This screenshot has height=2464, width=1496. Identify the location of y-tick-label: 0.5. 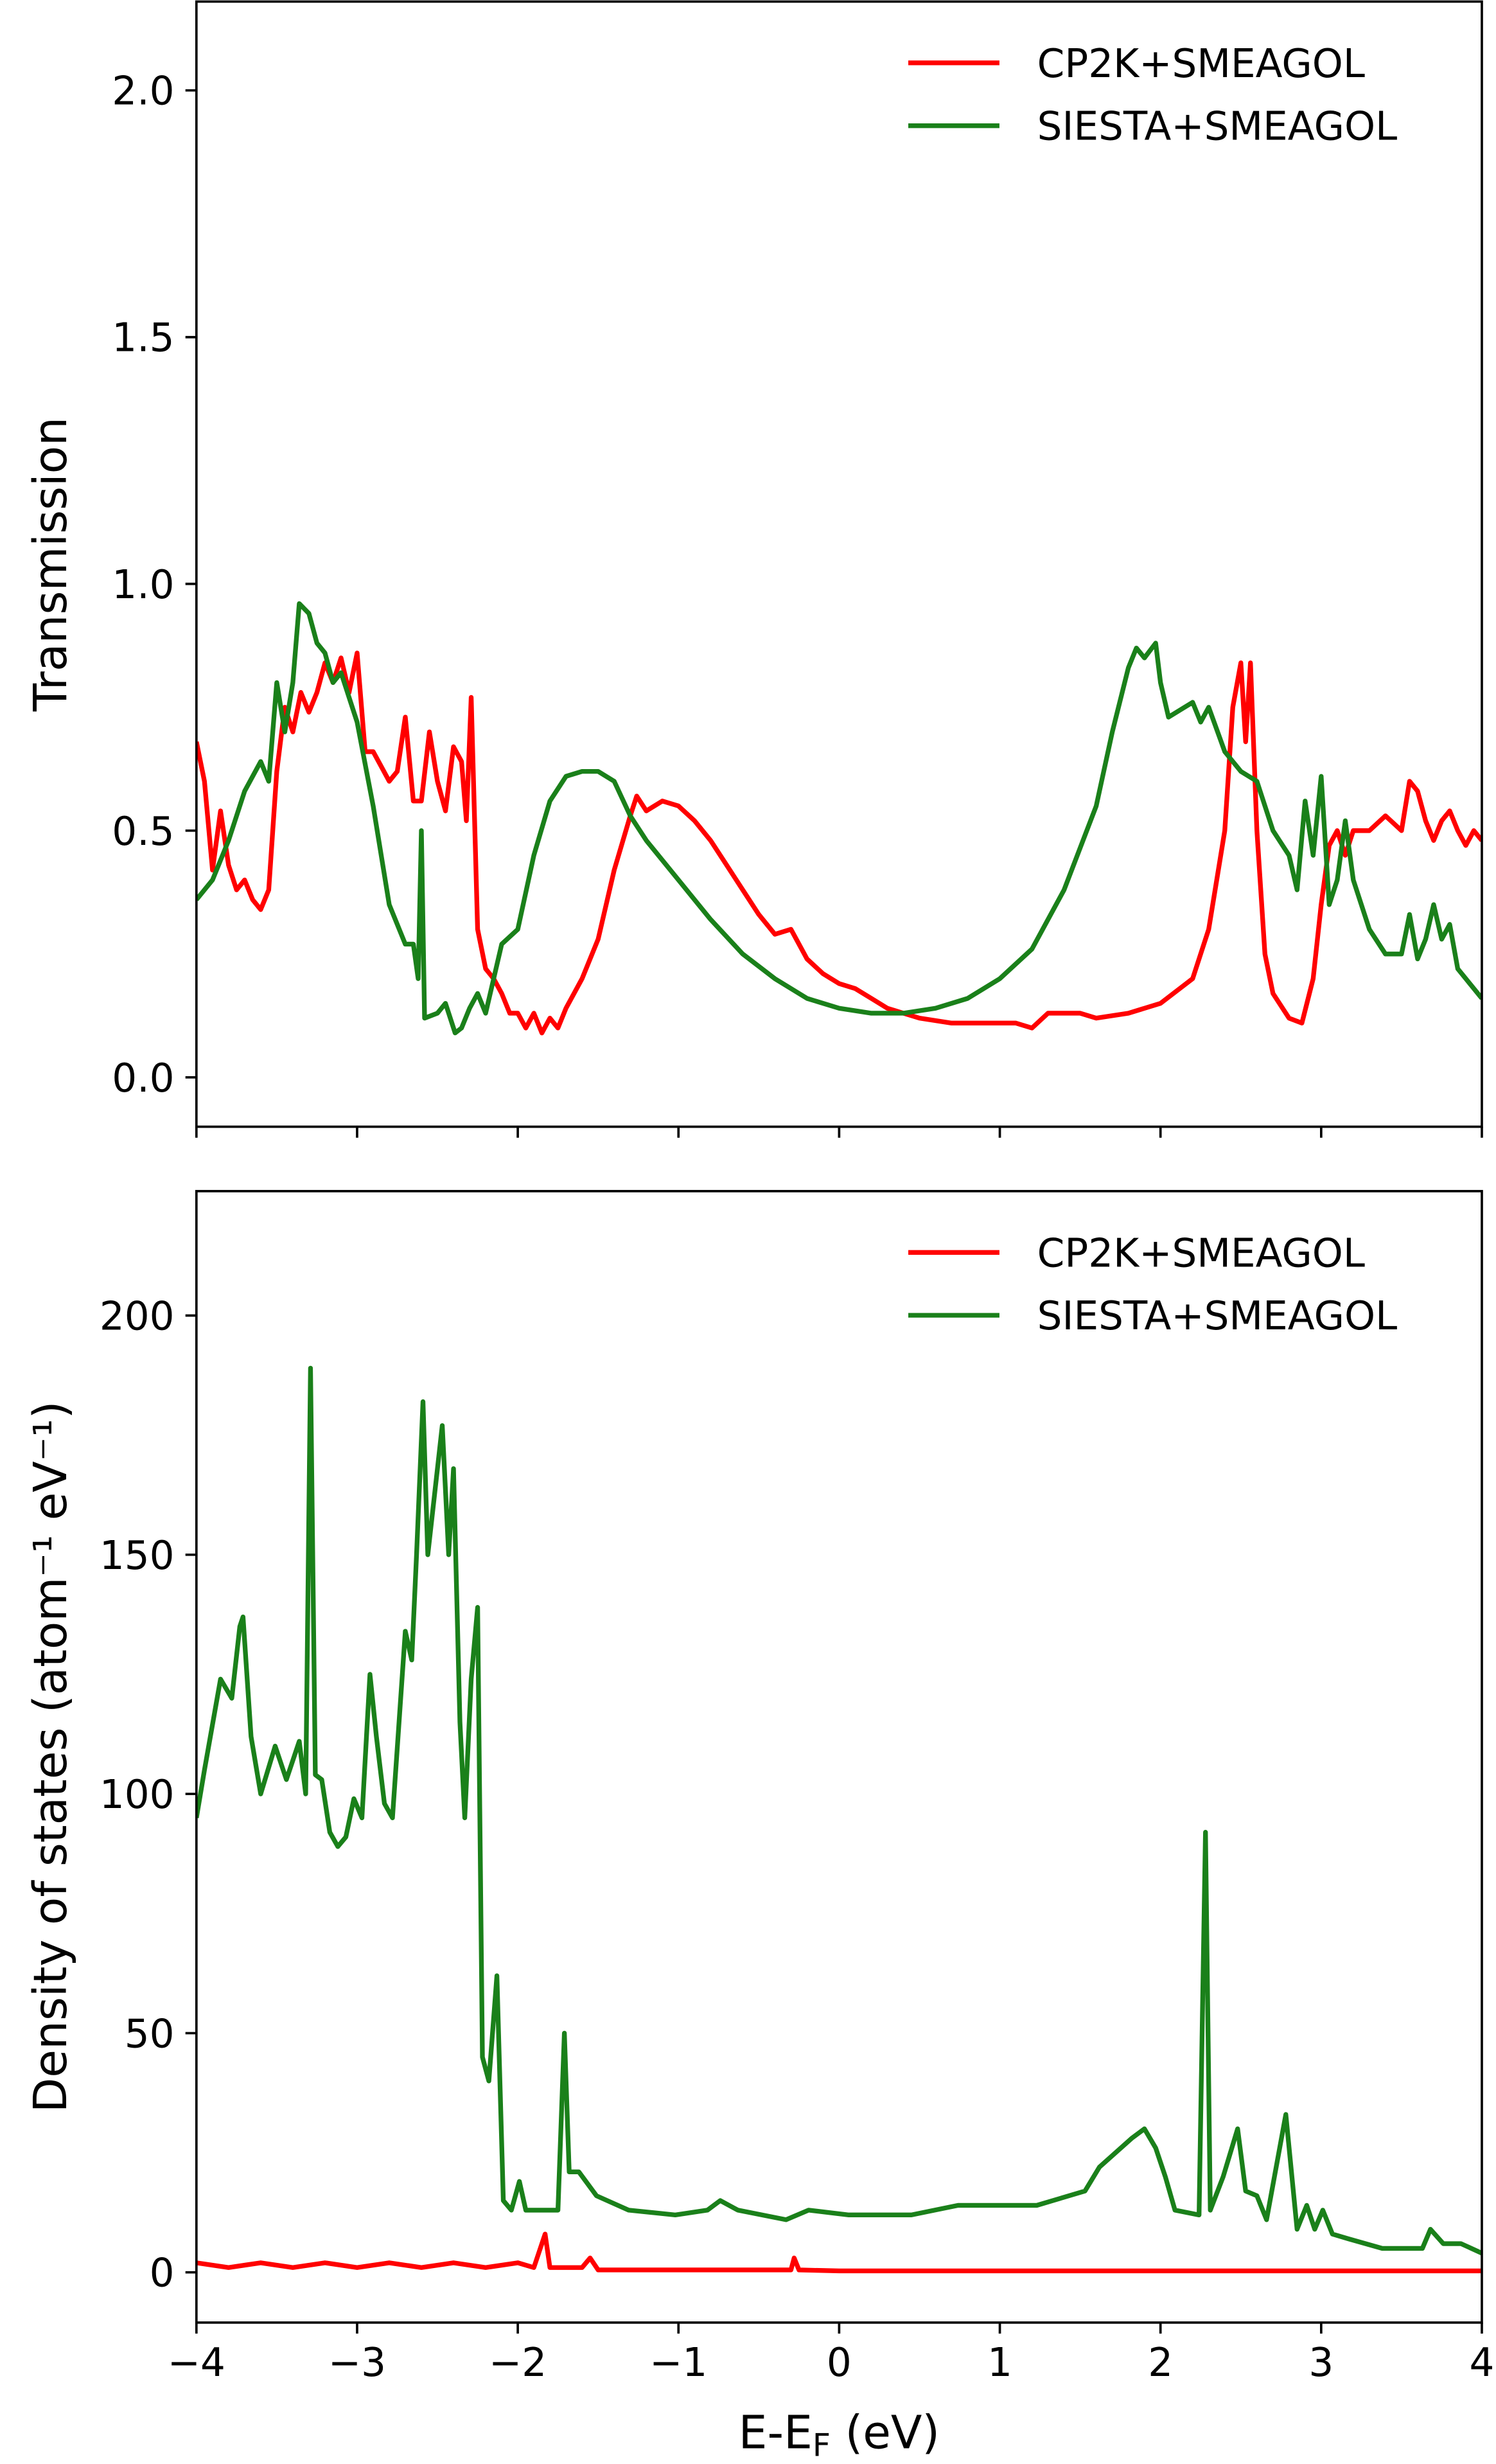
(143, 832).